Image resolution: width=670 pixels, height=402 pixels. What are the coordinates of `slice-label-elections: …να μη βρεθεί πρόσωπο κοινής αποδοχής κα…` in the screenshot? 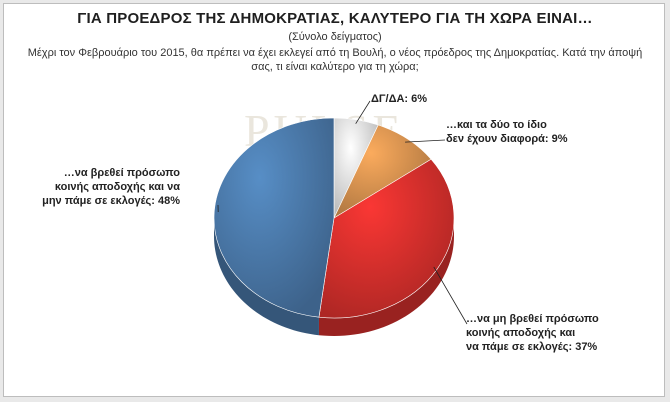 It's located at (532, 333).